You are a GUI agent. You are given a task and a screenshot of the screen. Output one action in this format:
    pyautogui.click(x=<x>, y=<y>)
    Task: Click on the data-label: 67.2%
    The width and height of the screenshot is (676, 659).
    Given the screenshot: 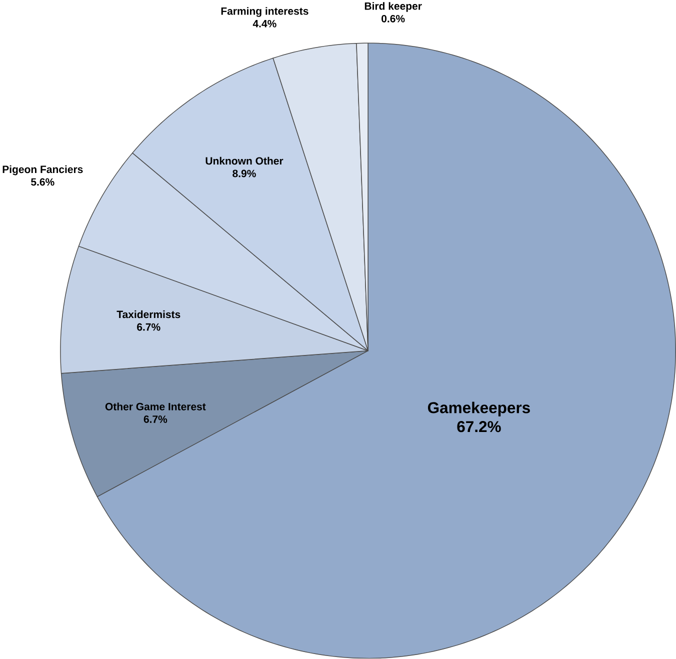 What is the action you would take?
    pyautogui.click(x=479, y=426)
    